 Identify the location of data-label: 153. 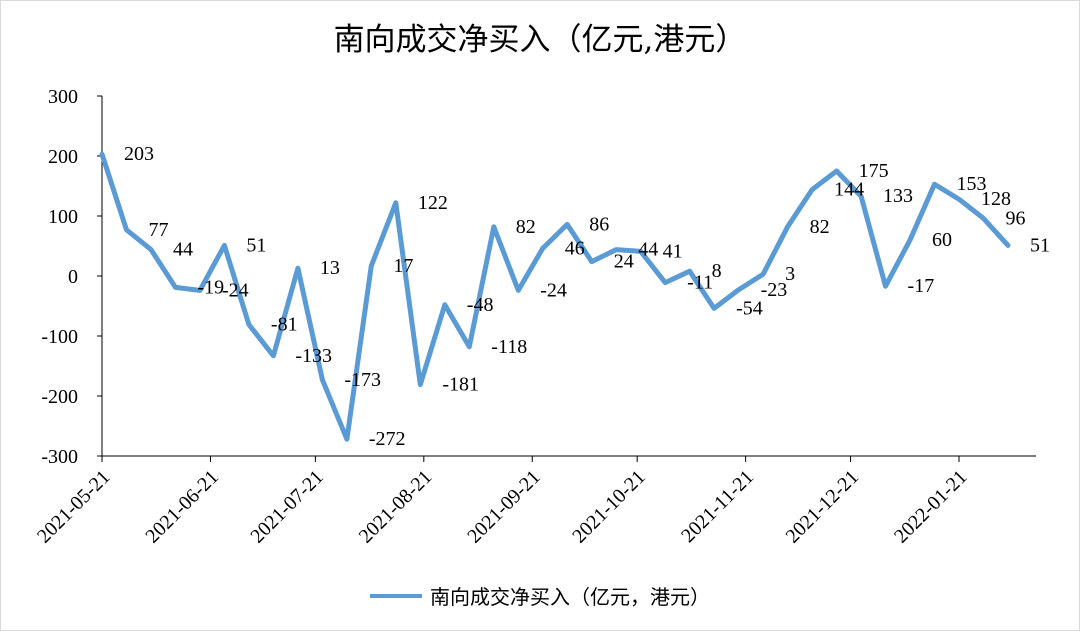
(972, 184).